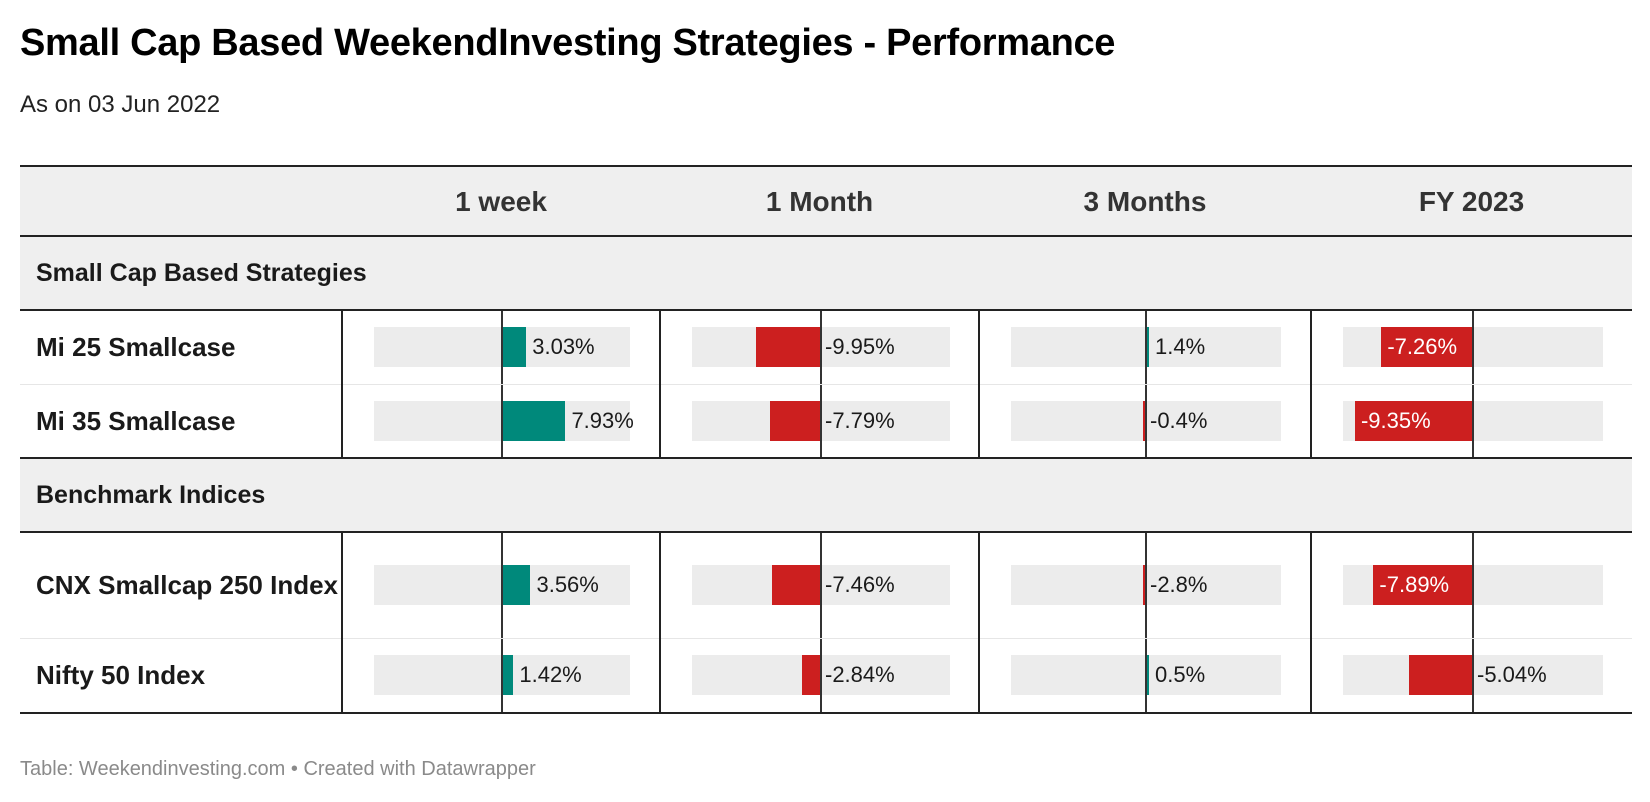 This screenshot has height=802, width=1650. I want to click on value-label: 1.42%, so click(550, 675).